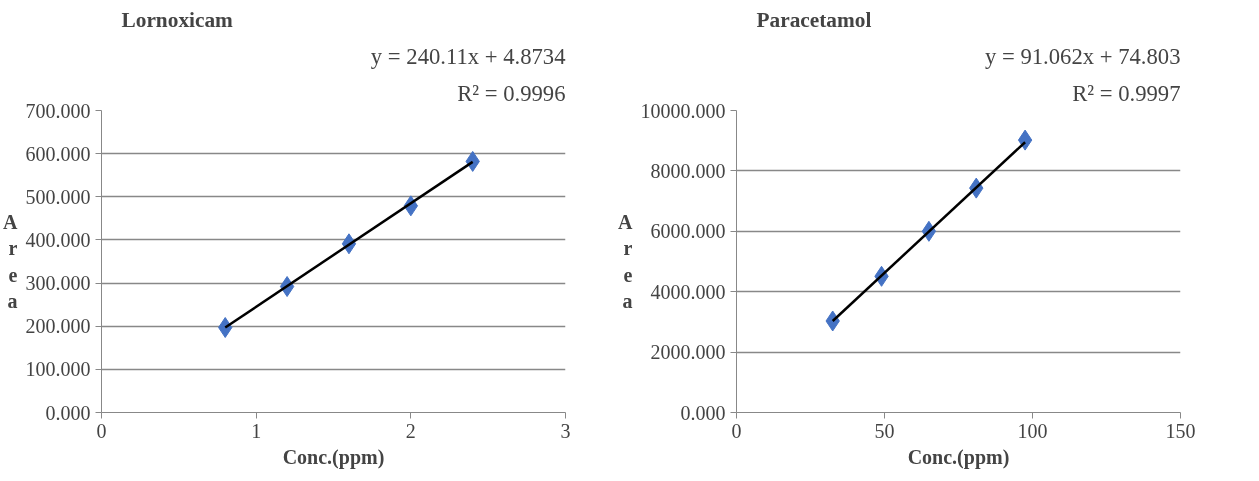 This screenshot has width=1259, height=481. What do you see at coordinates (688, 170) in the screenshot?
I see `y-tick-label: 8000.000` at bounding box center [688, 170].